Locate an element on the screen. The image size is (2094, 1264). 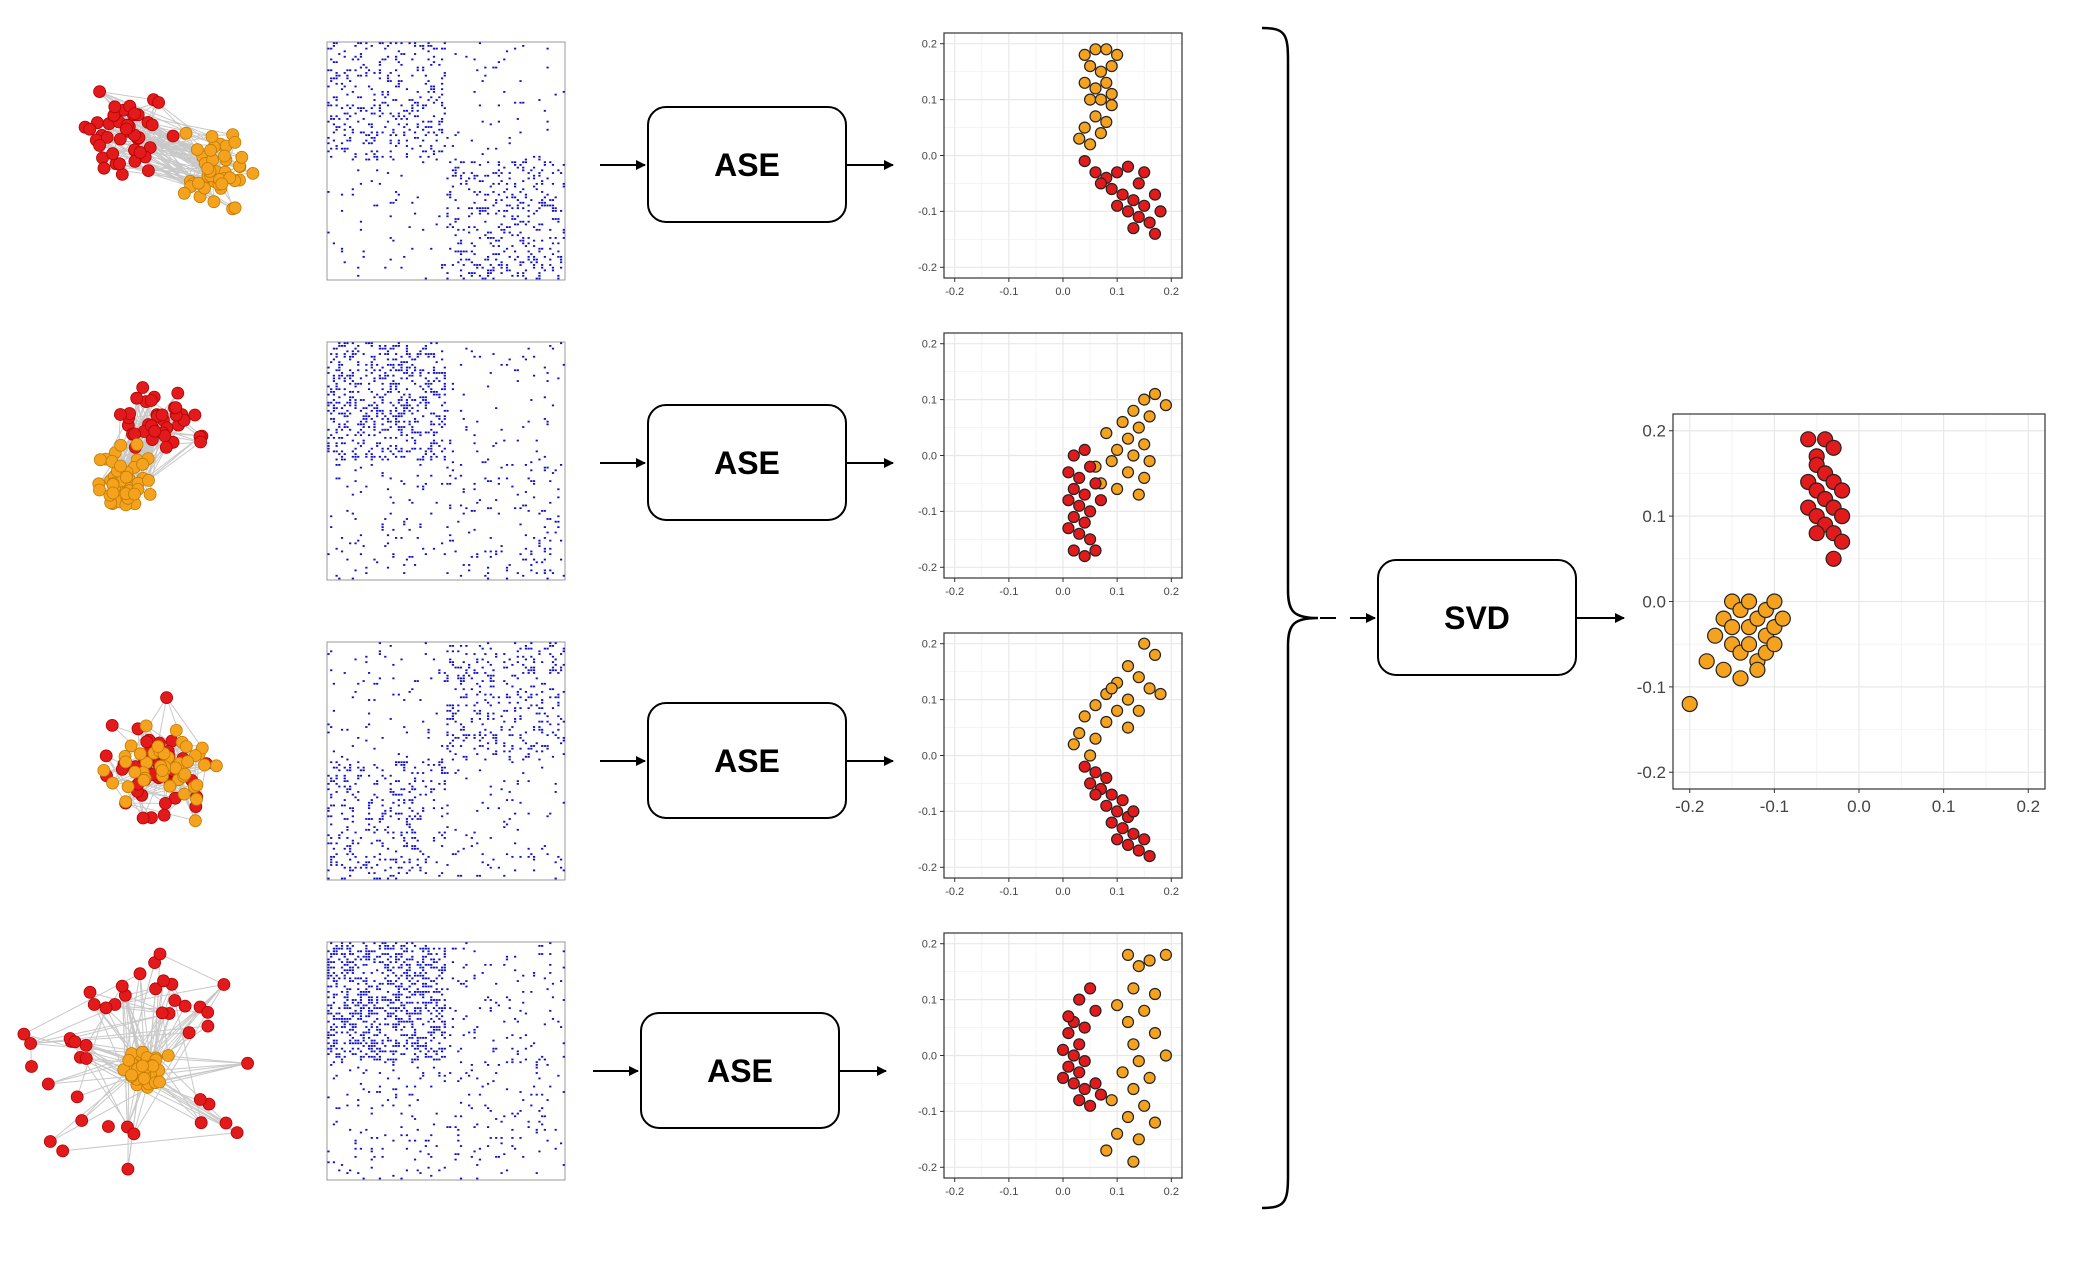
x-tick-label: 0.1 is located at coordinates (1944, 806).